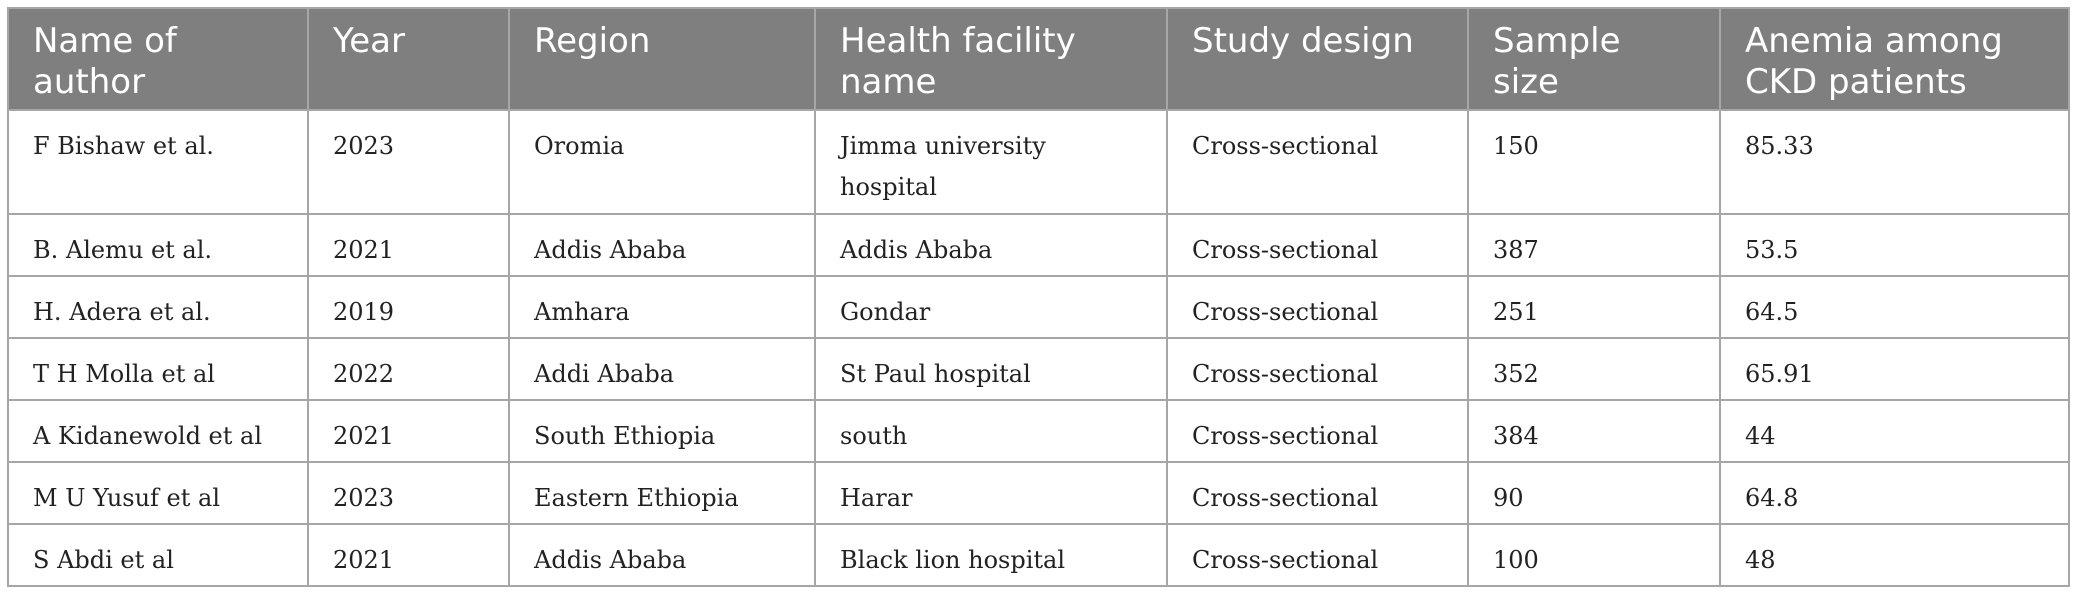 Image resolution: width=2075 pixels, height=594 pixels. I want to click on cell-sample-size: 100, so click(1594, 555).